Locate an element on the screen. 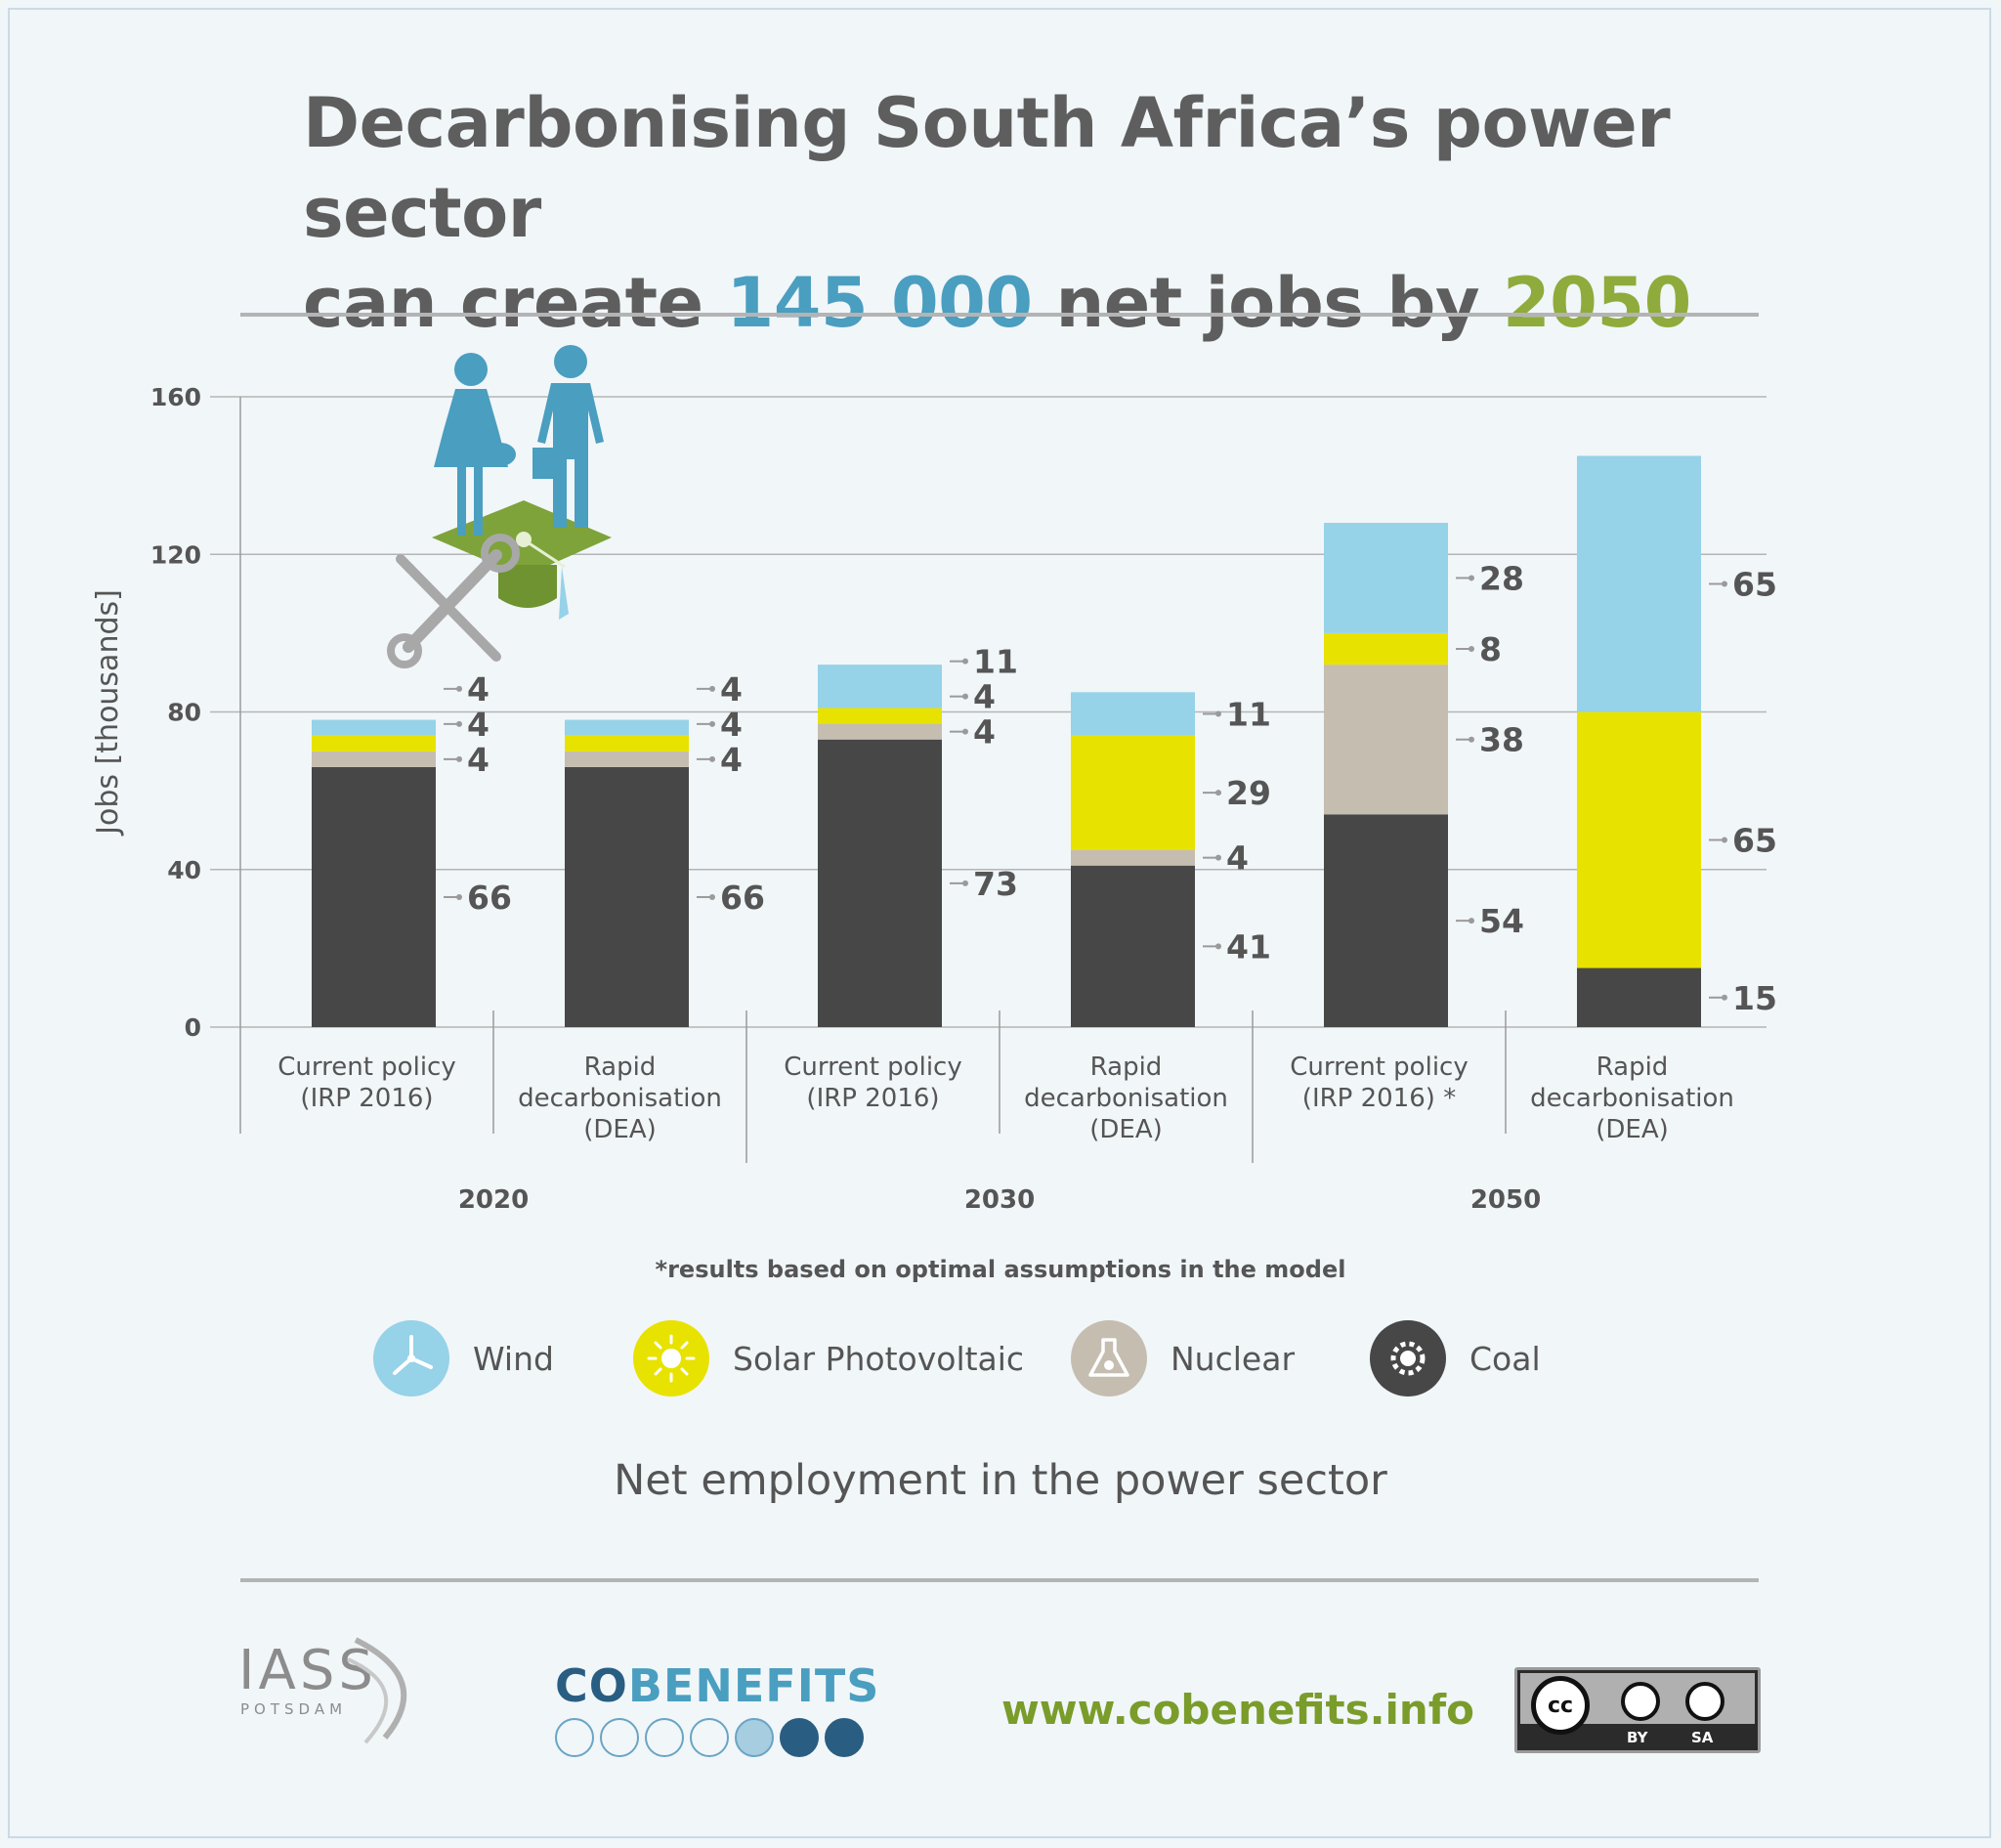  website-link: www.cobenefits.info is located at coordinates (1237, 1710).